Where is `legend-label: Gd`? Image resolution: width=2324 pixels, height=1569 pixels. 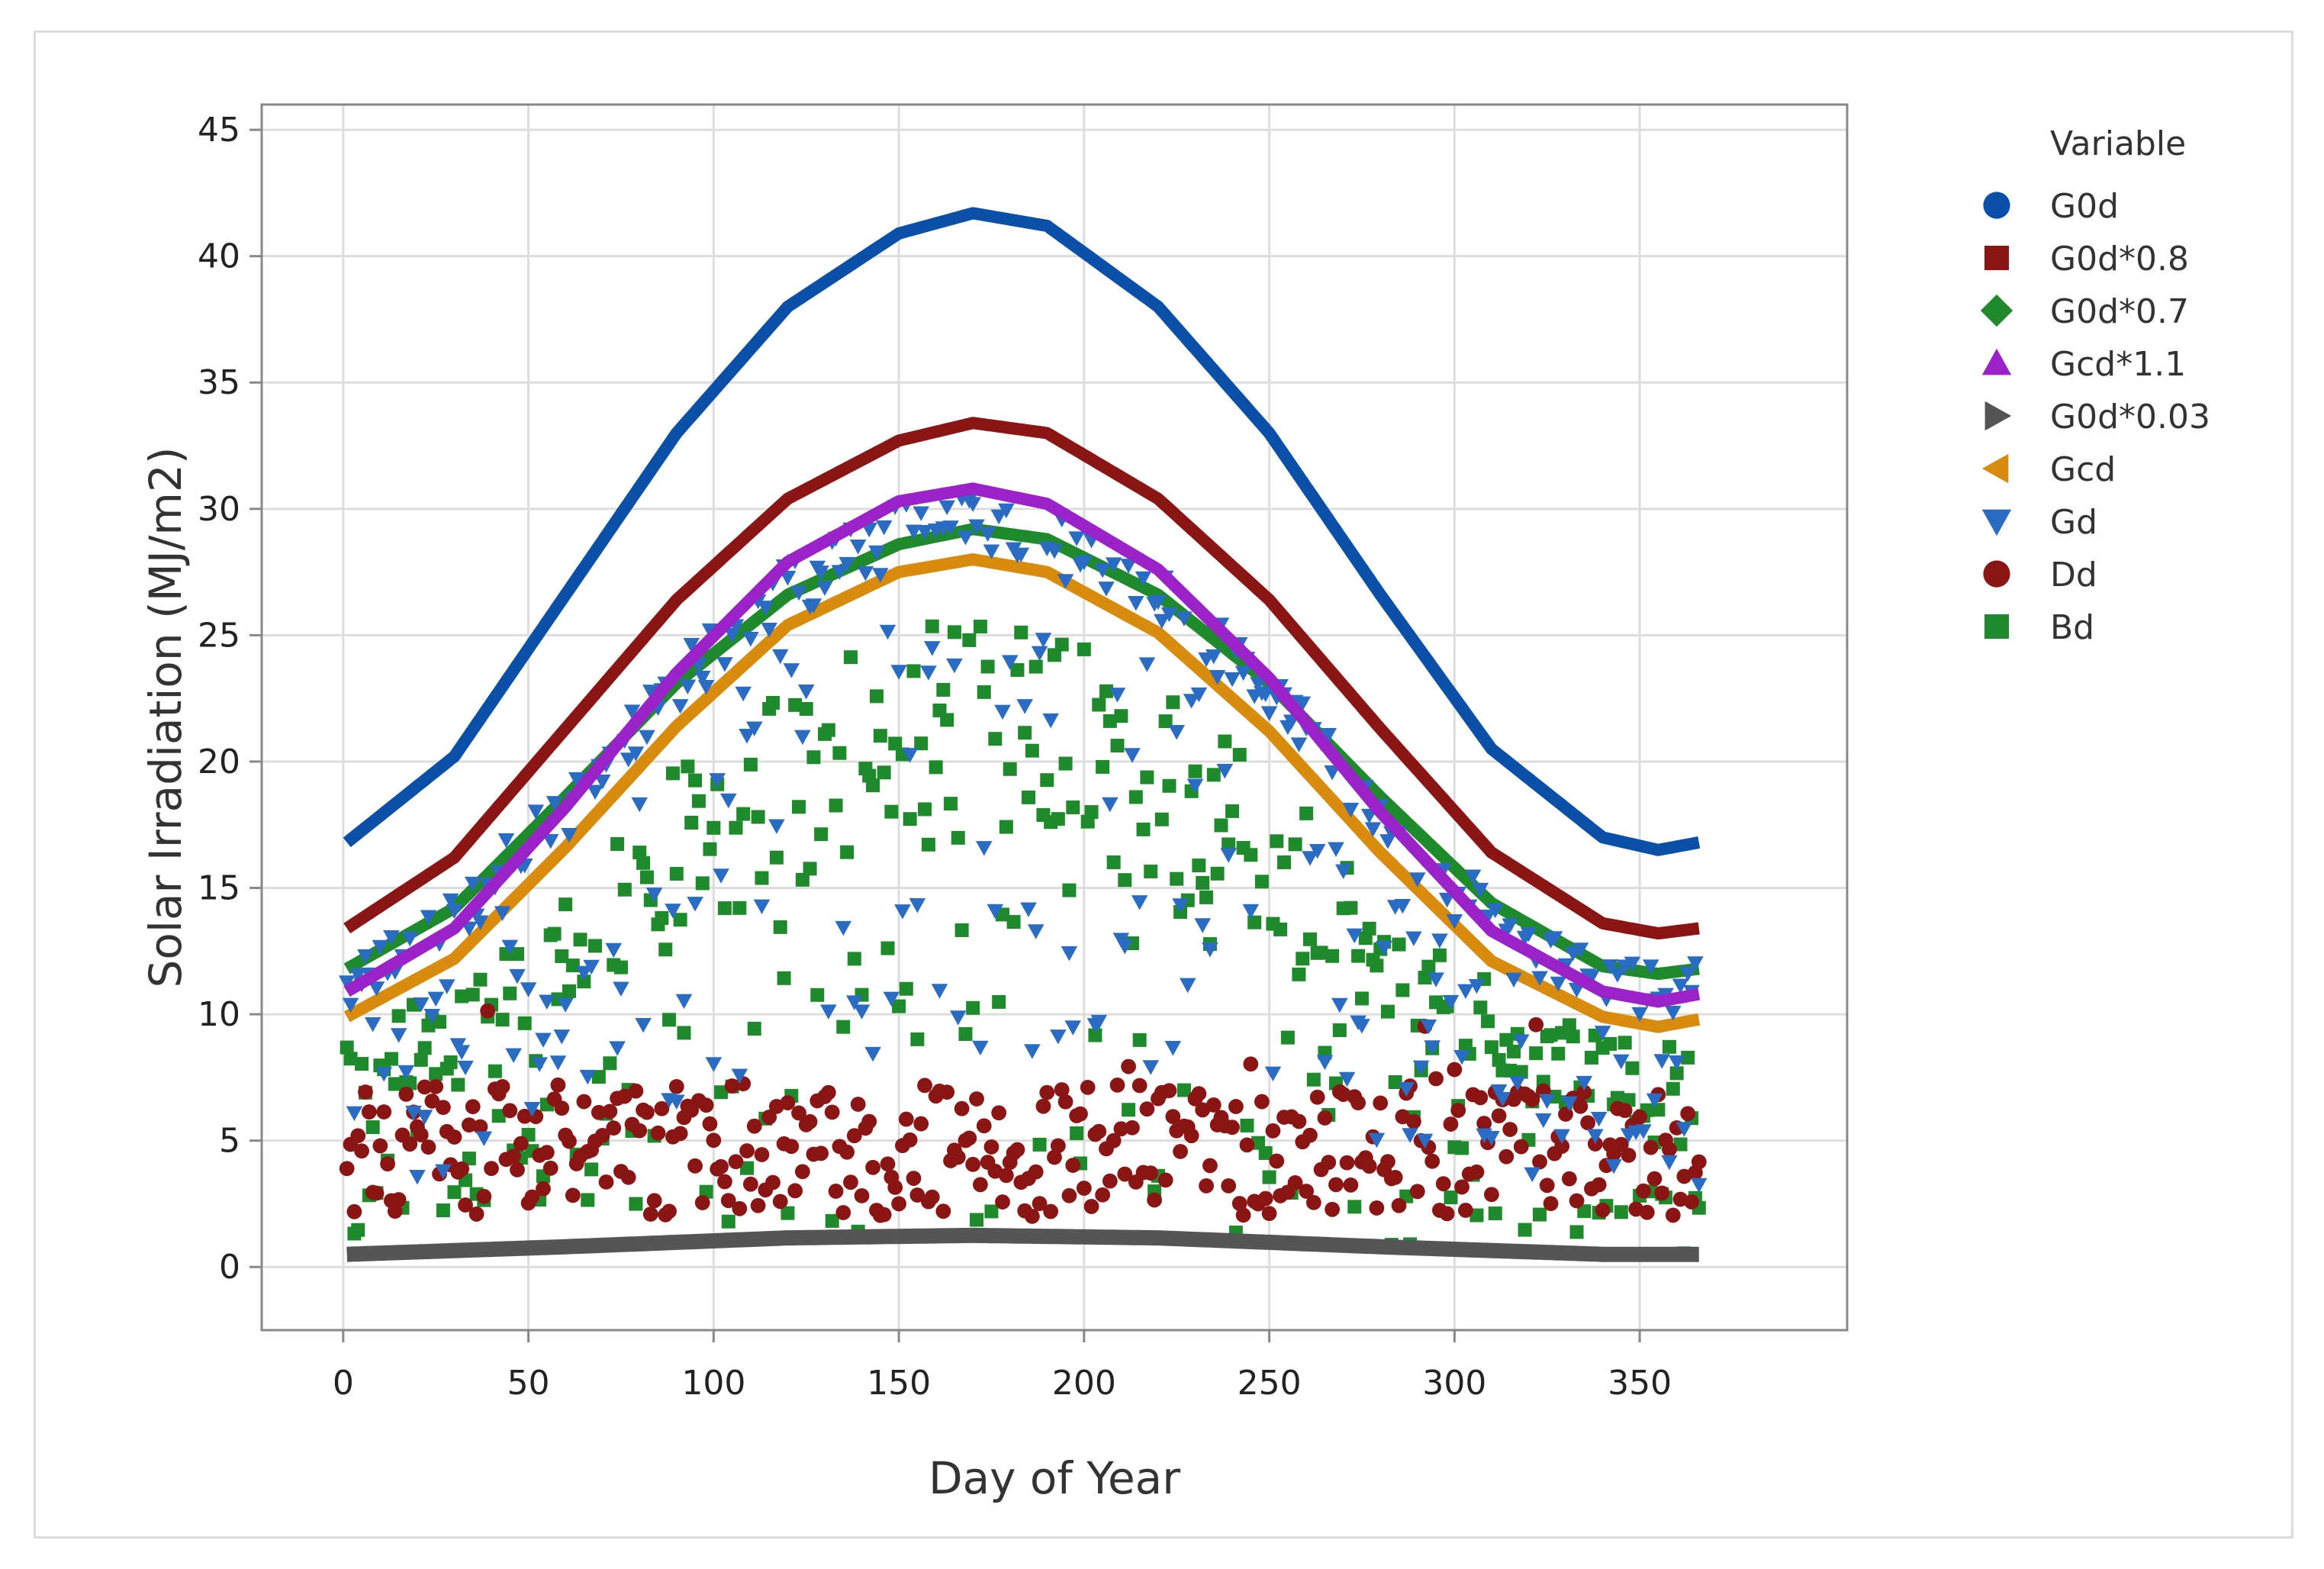
legend-label: Gd is located at coordinates (2073, 522).